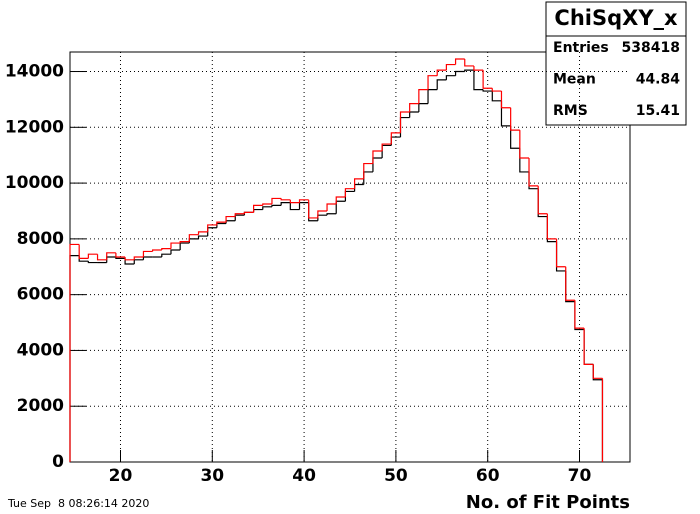 The height and width of the screenshot is (514, 700). I want to click on x-axis-label: No. of Fit Points, so click(548, 502).